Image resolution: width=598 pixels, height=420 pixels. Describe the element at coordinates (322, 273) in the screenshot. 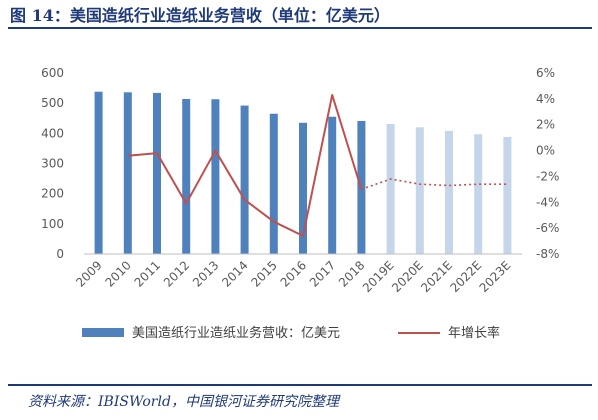

I see `x-tick-label: 2017` at that location.